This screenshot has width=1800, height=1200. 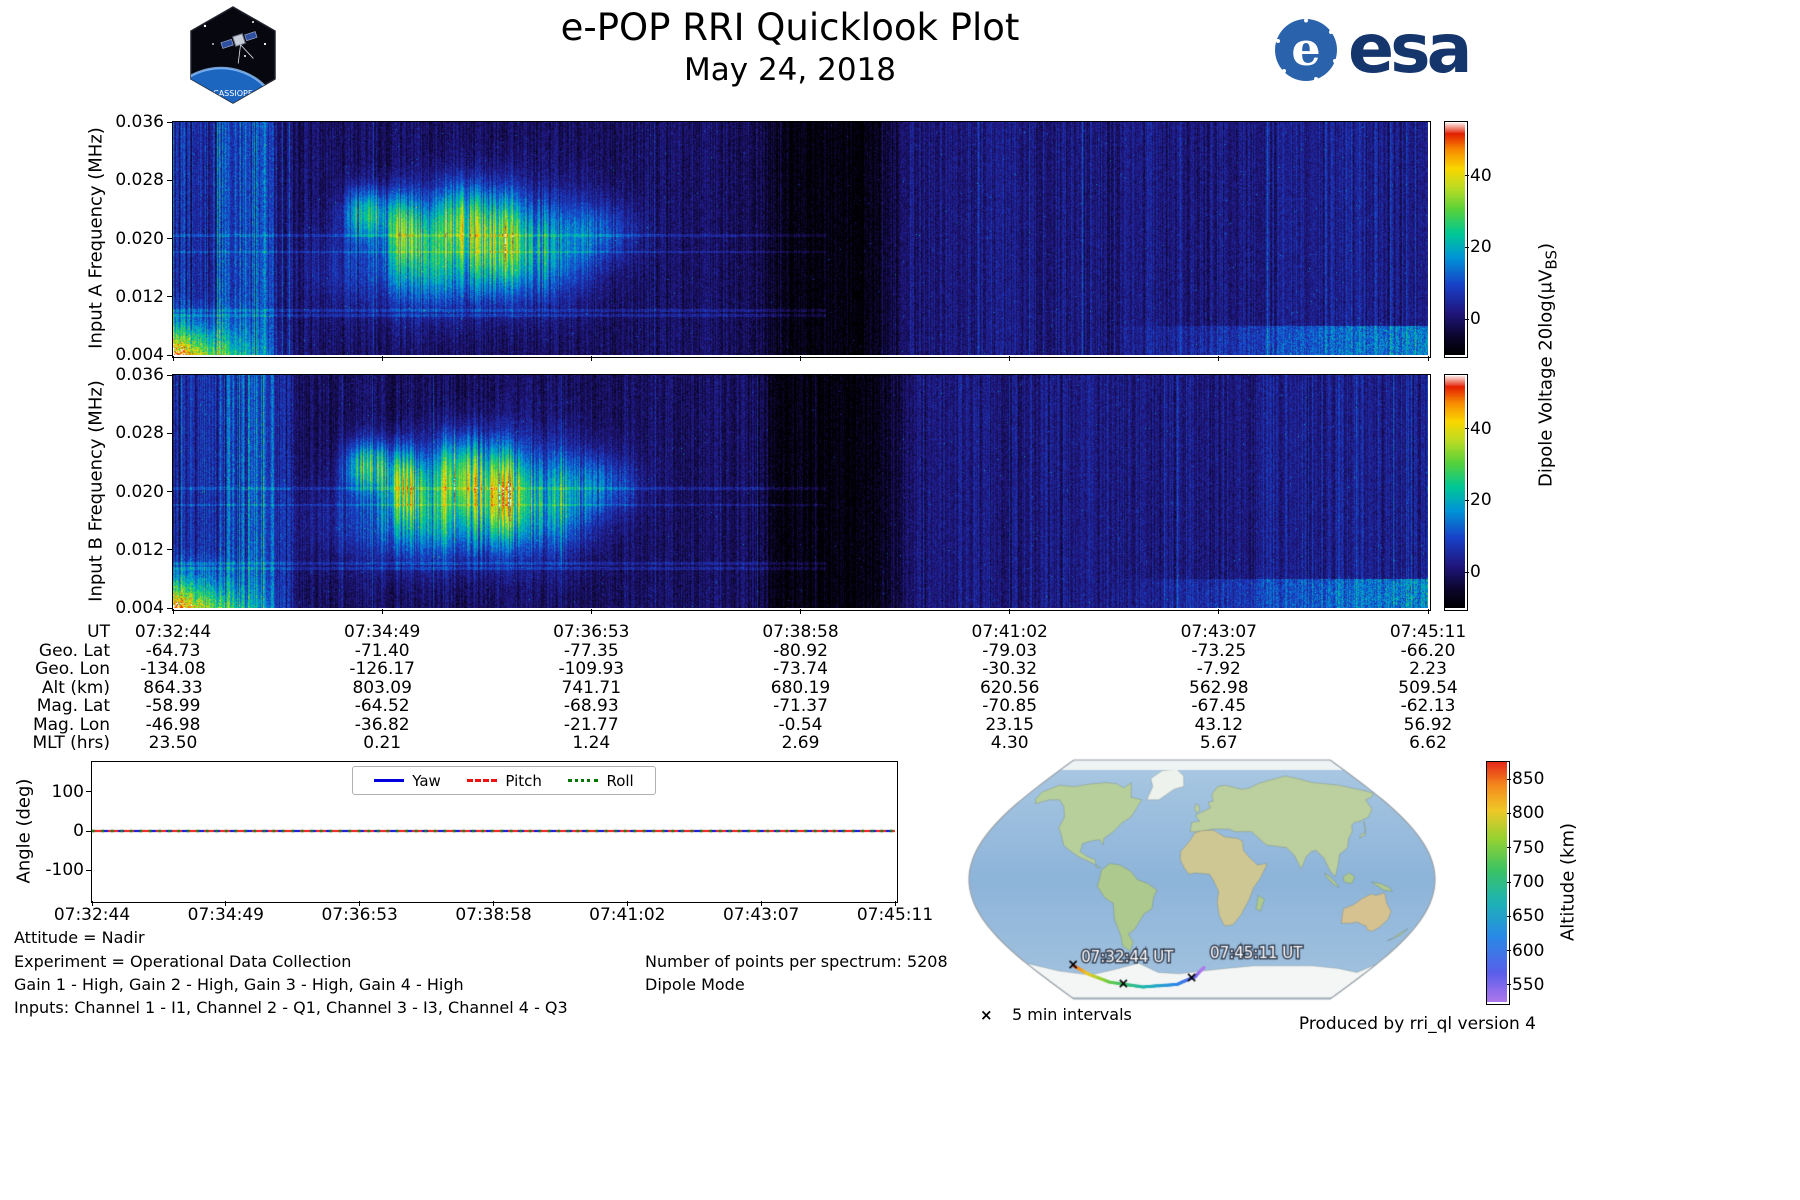 I want to click on colorbar-label-sub: BS, so click(x=1551, y=260).